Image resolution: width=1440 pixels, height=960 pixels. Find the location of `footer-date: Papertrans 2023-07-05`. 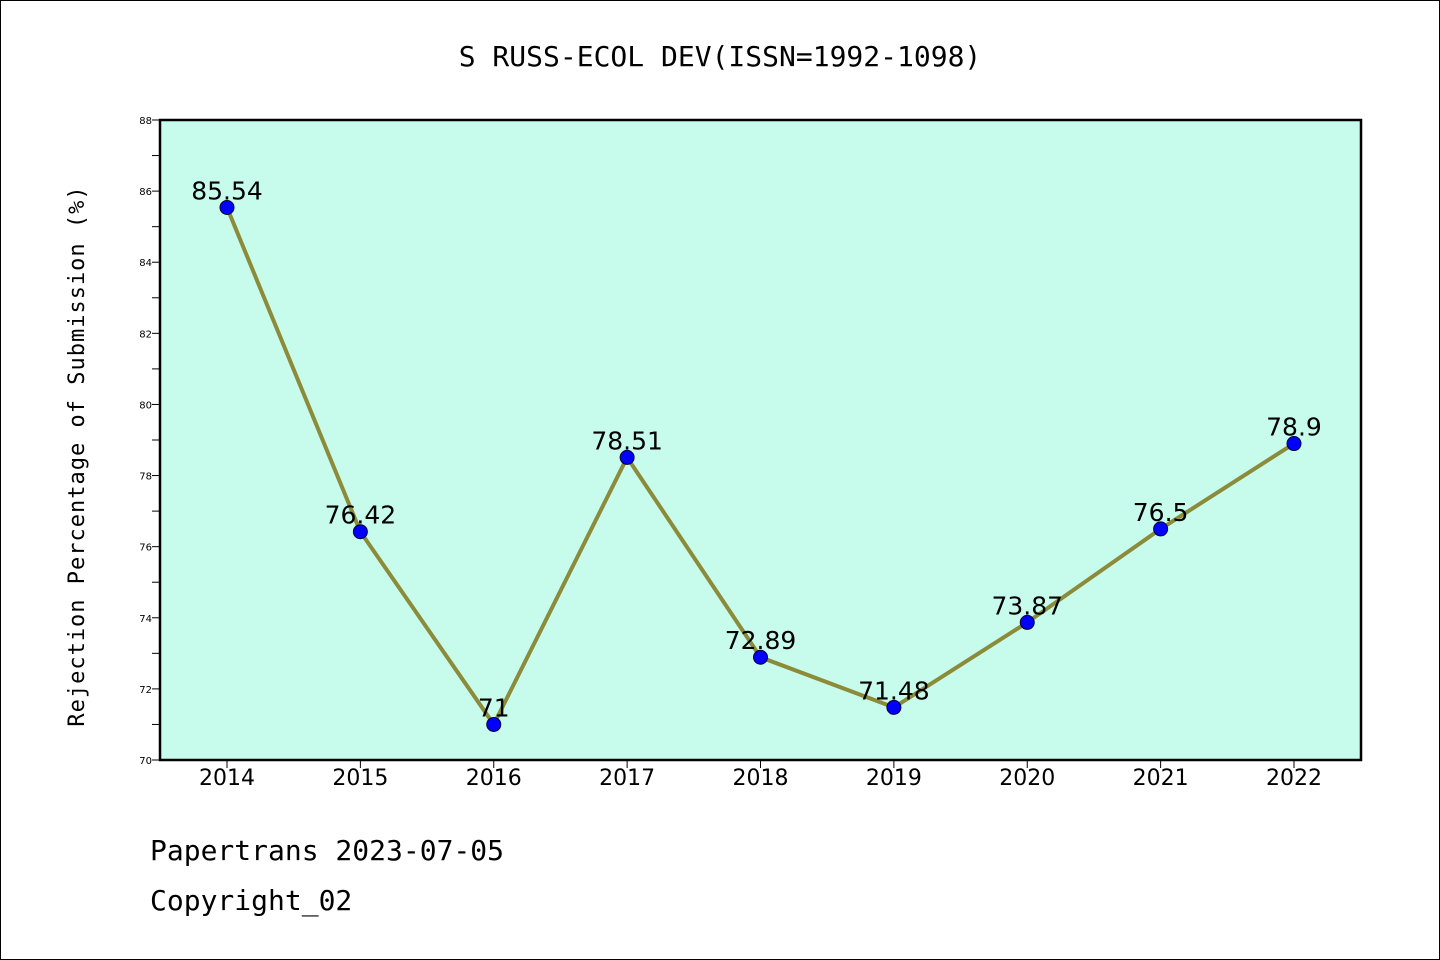

footer-date: Papertrans 2023-07-05 is located at coordinates (327, 850).